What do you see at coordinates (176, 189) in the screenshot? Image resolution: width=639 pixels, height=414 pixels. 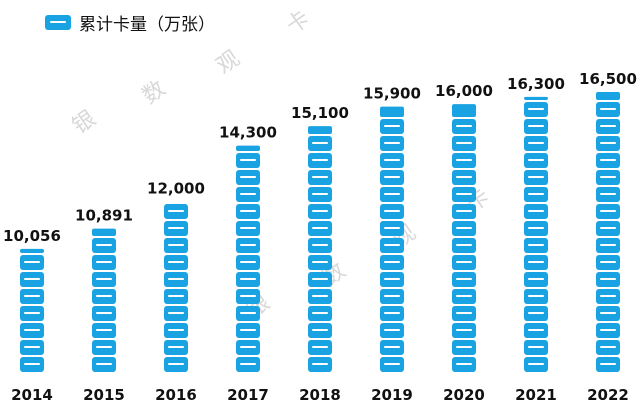 I see `value-label: 12,000` at bounding box center [176, 189].